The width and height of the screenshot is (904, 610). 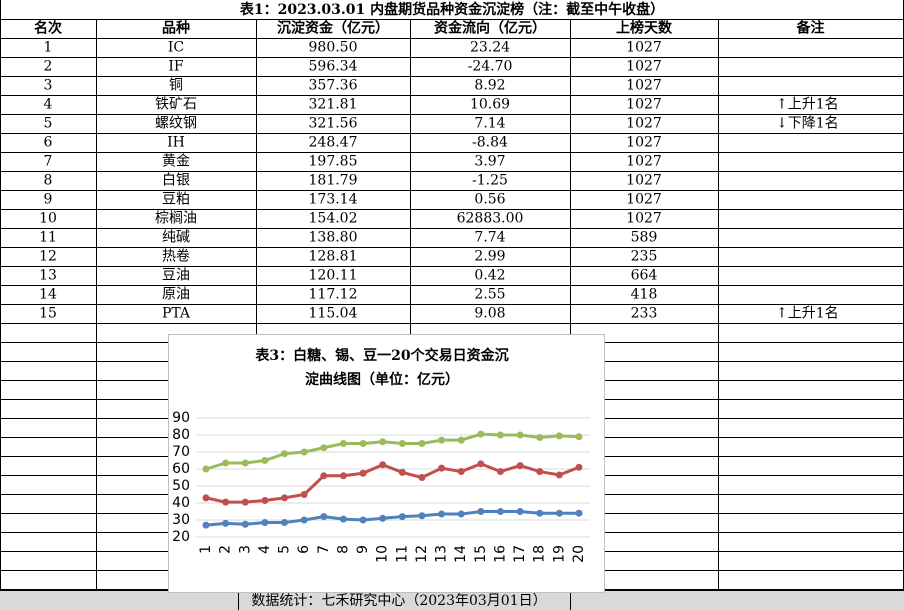 What do you see at coordinates (48, 143) in the screenshot?
I see `cell: 6` at bounding box center [48, 143].